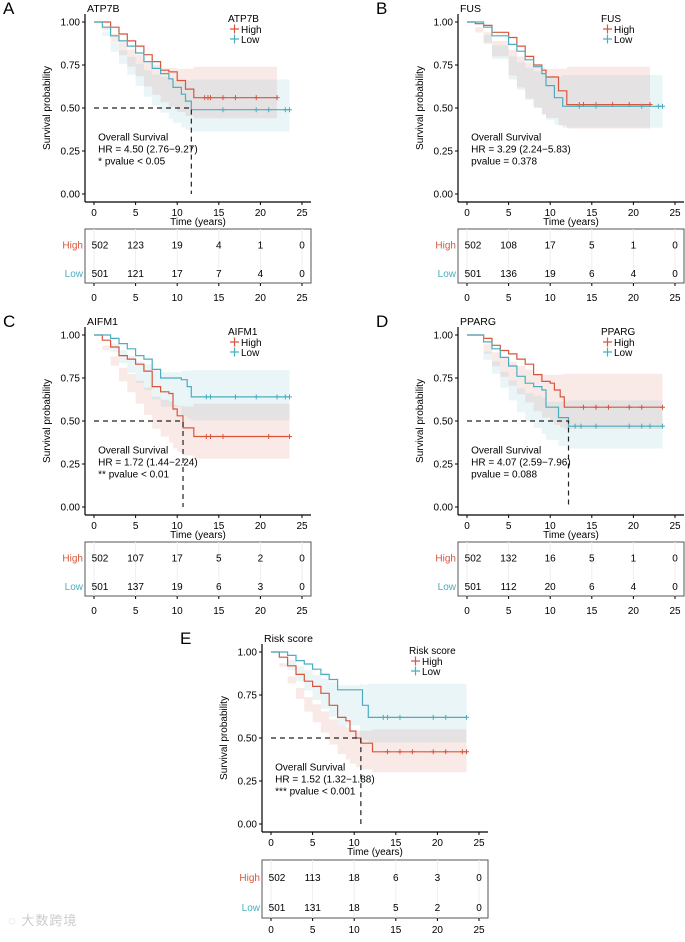 This screenshot has height=942, width=685. Describe the element at coordinates (478, 322) in the screenshot. I see `plot-title: PPARG` at that location.